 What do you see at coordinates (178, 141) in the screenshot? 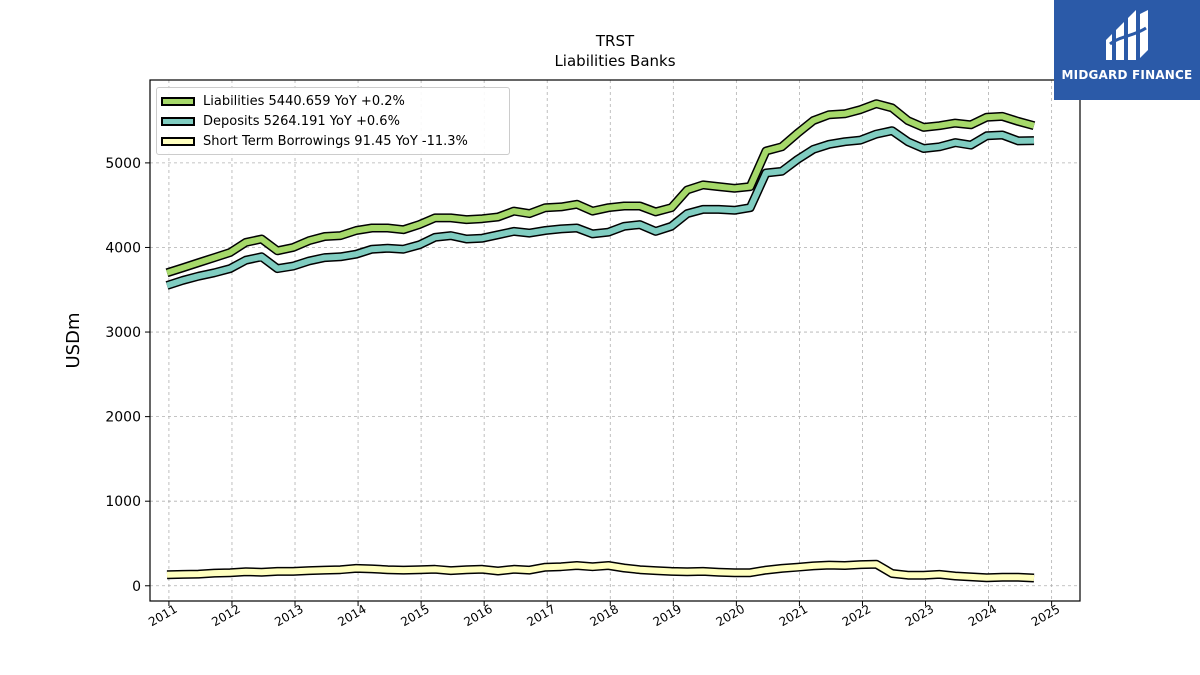
I see `legend-swatch-short-term-borrowings` at bounding box center [178, 141].